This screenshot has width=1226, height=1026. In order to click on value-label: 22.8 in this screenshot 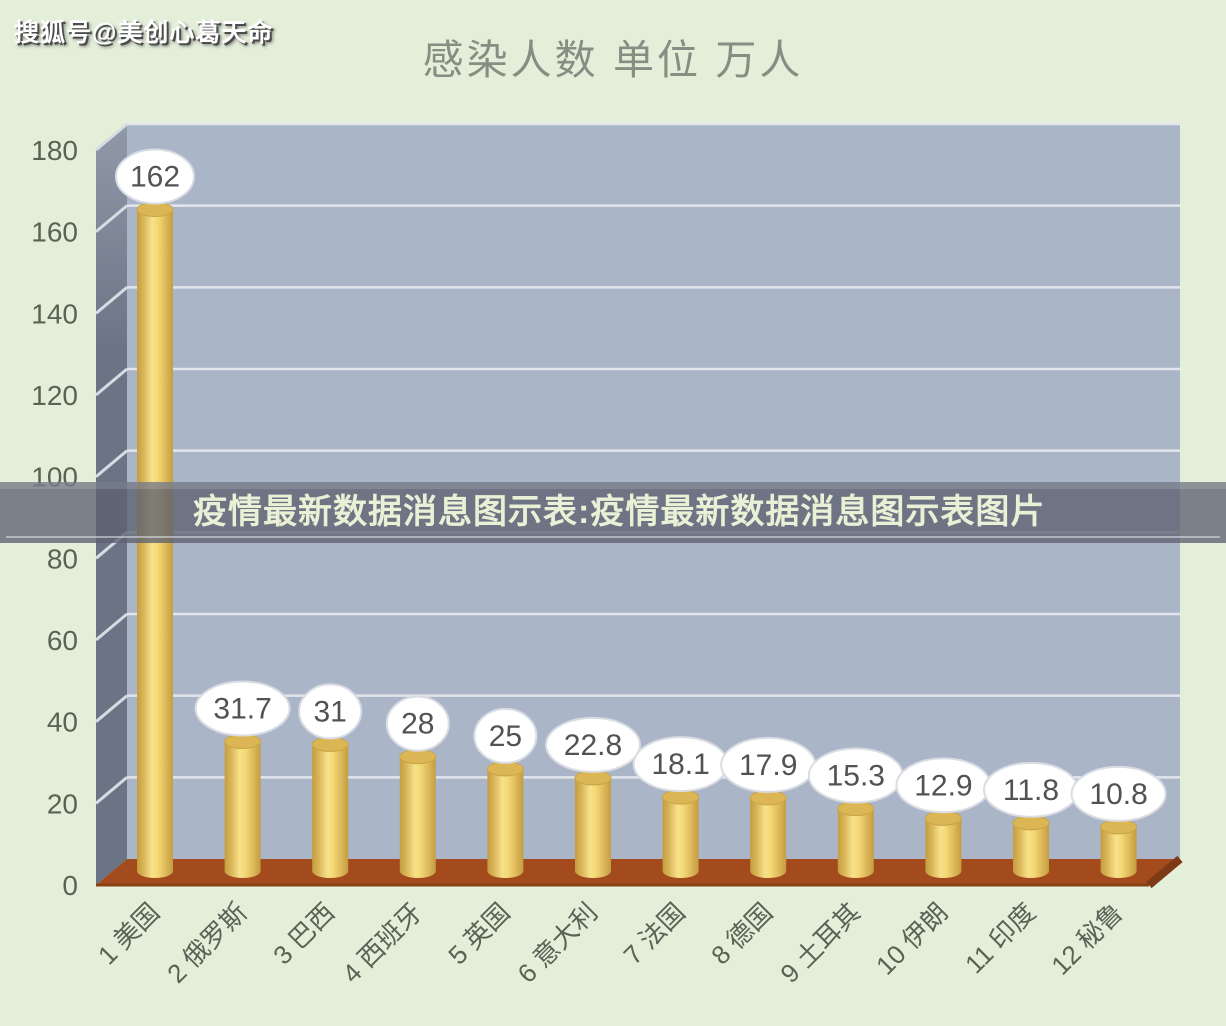, I will do `click(593, 745)`.